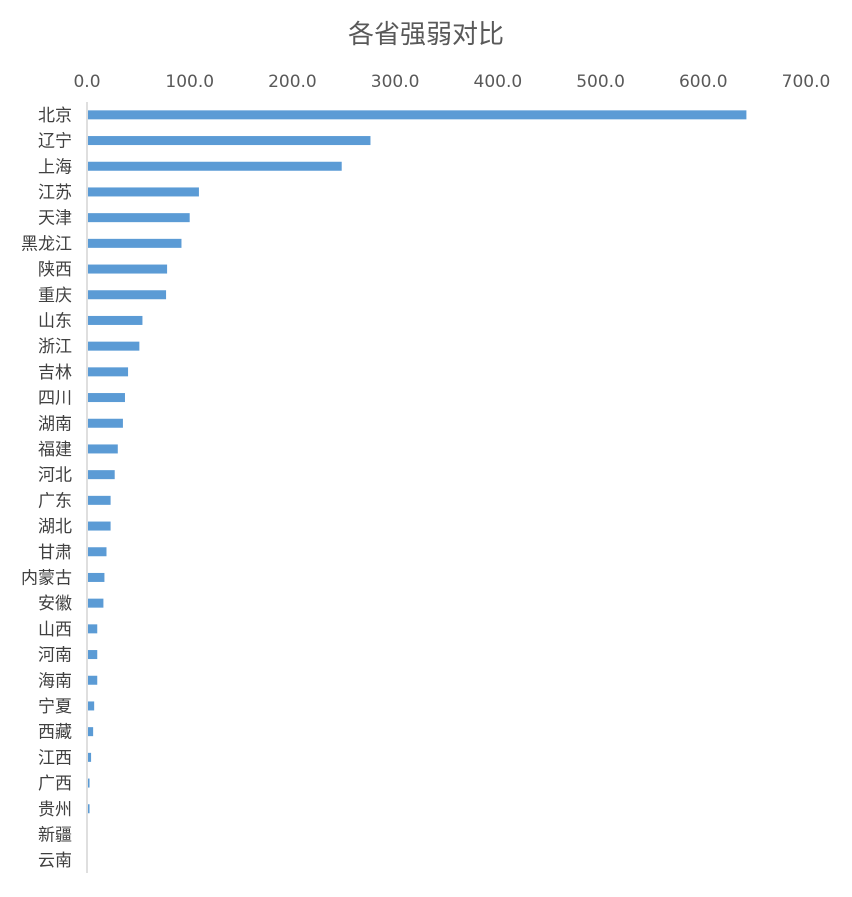  What do you see at coordinates (55, 167) in the screenshot?
I see `category-label: 上海` at bounding box center [55, 167].